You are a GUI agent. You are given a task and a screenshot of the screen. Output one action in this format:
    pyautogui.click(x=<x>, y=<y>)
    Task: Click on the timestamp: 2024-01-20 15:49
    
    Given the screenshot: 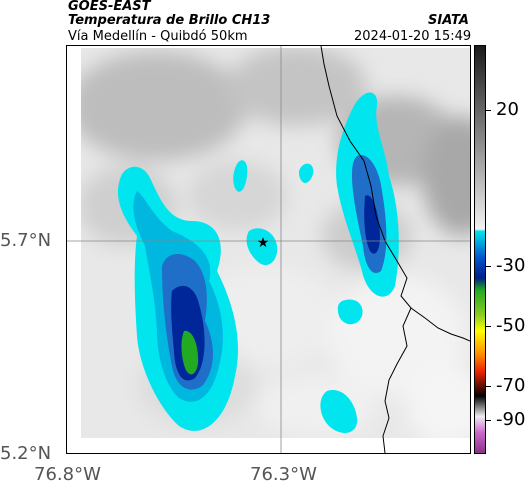 What is the action you would take?
    pyautogui.click(x=413, y=36)
    